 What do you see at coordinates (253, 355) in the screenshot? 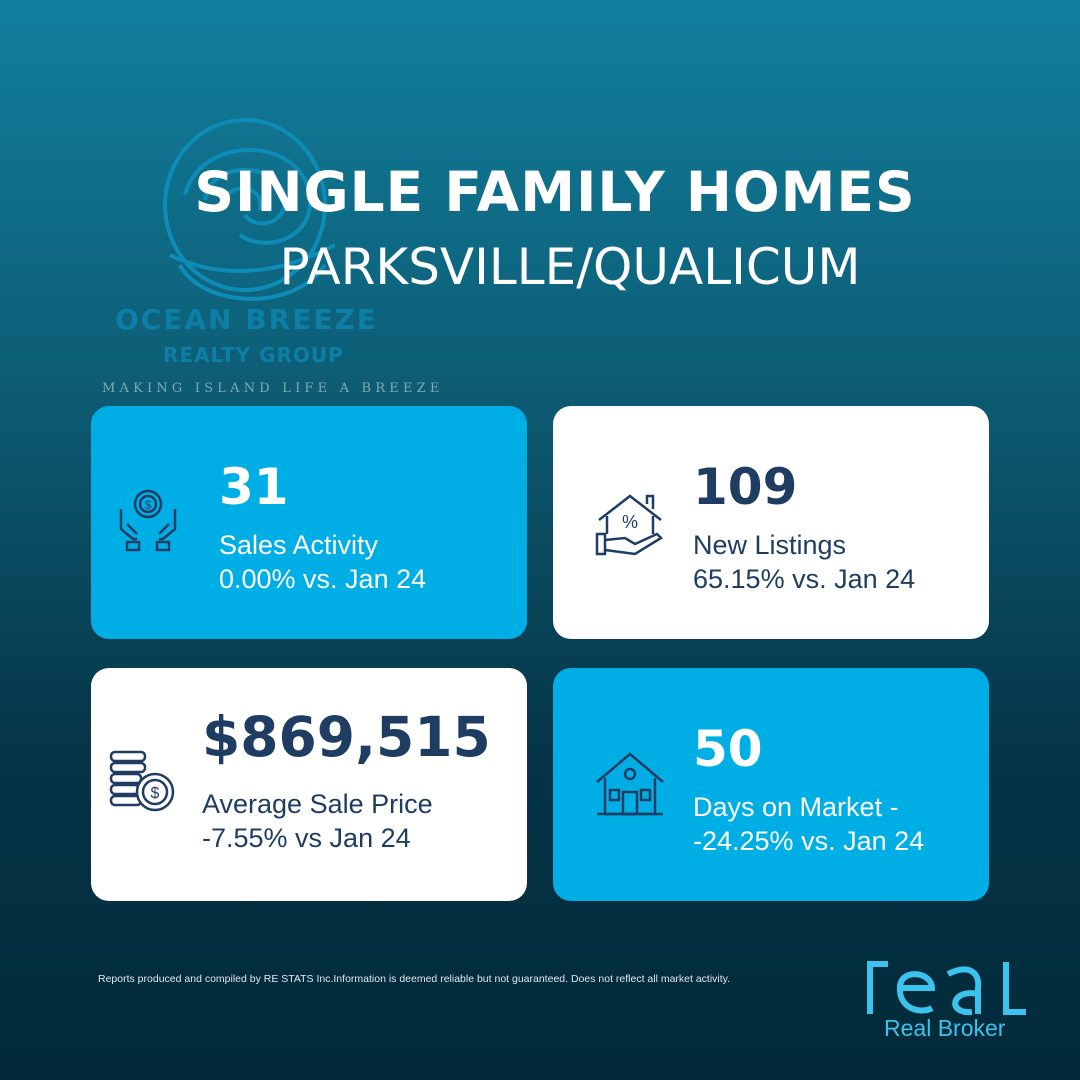
I see `brand-sub: REALTY GROUP` at bounding box center [253, 355].